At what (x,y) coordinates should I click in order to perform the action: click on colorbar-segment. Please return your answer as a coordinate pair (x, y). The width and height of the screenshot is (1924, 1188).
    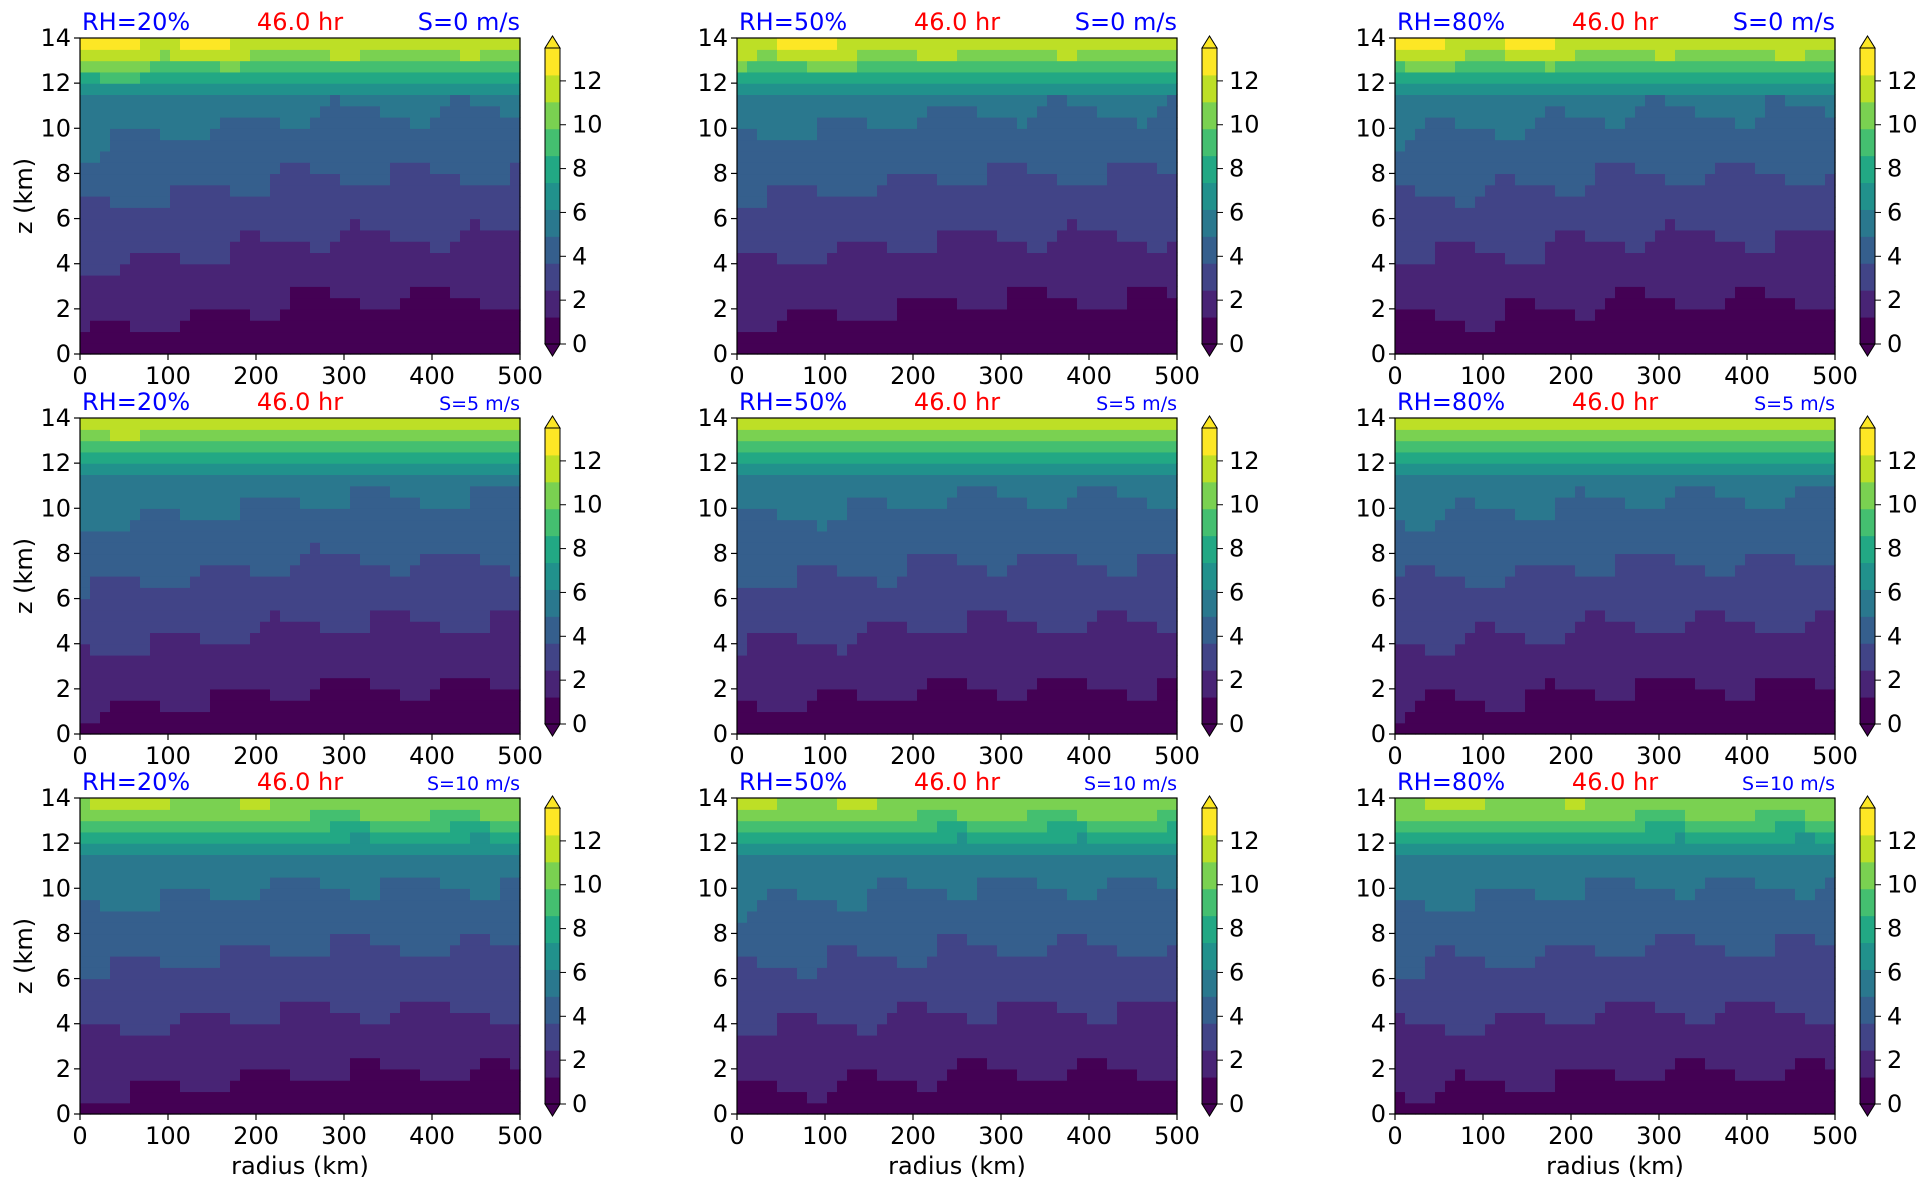
    Looking at the image, I should click on (1209, 88).